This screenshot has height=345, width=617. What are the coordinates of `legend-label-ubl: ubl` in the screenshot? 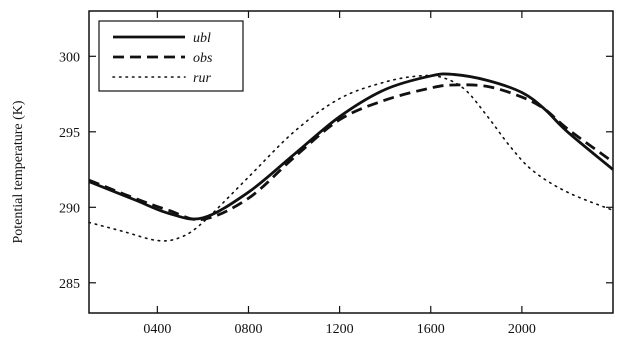 It's located at (202, 38).